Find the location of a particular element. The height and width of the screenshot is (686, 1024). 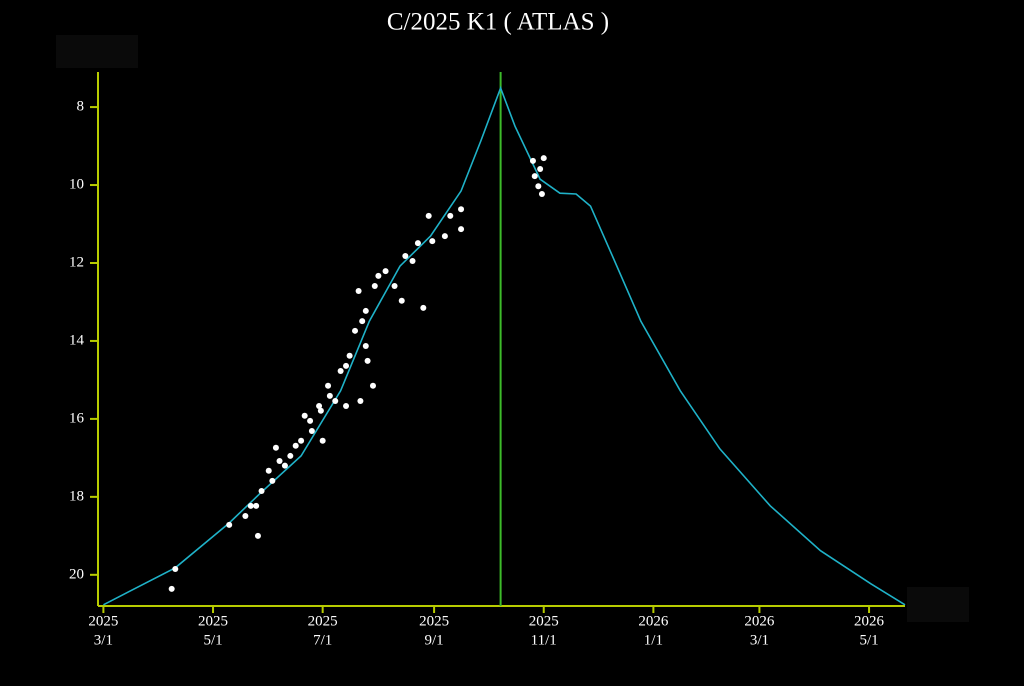

x-tick-label: 1/1 is located at coordinates (653, 640).